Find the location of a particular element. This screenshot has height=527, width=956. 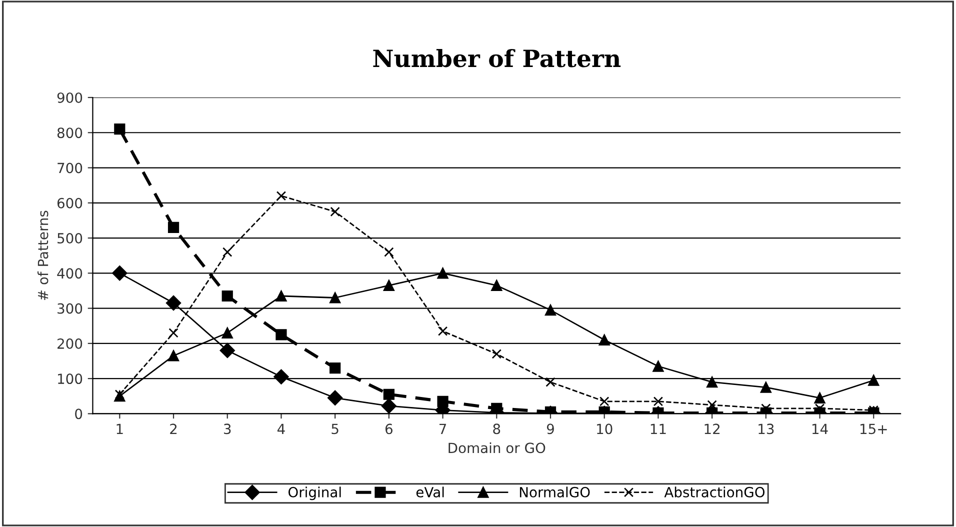

y-axis-title: # of Patterns is located at coordinates (43, 255).